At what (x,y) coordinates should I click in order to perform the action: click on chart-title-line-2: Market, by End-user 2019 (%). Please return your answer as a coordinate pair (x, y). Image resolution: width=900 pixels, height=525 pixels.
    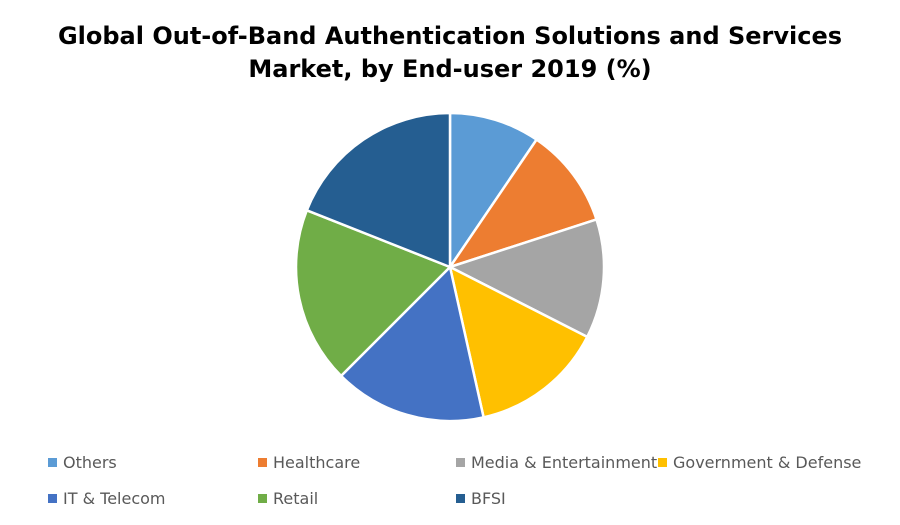
    Looking at the image, I should click on (450, 69).